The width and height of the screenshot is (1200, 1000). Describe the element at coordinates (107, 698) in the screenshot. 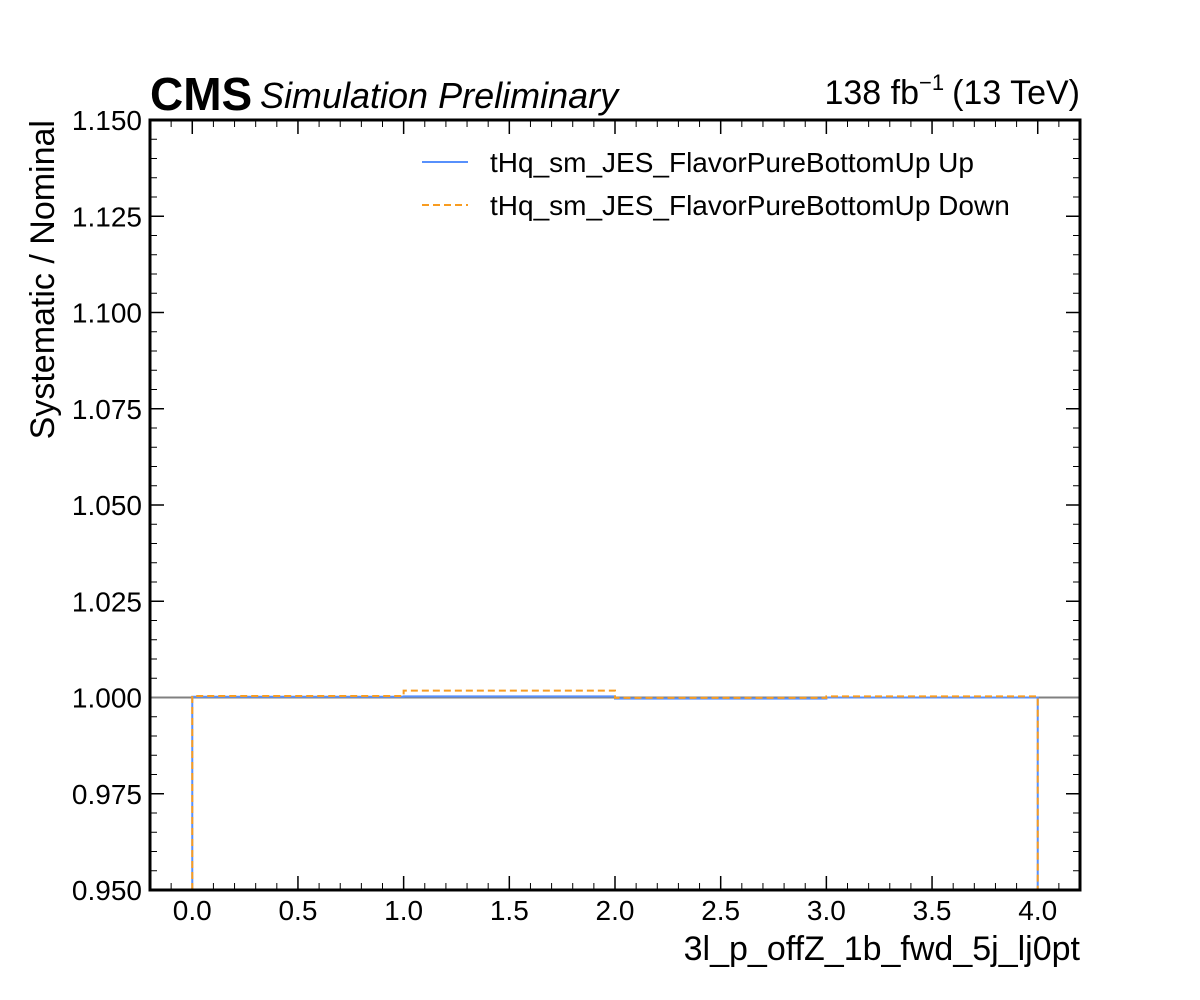

I see `y-tick-label: 1.000` at that location.